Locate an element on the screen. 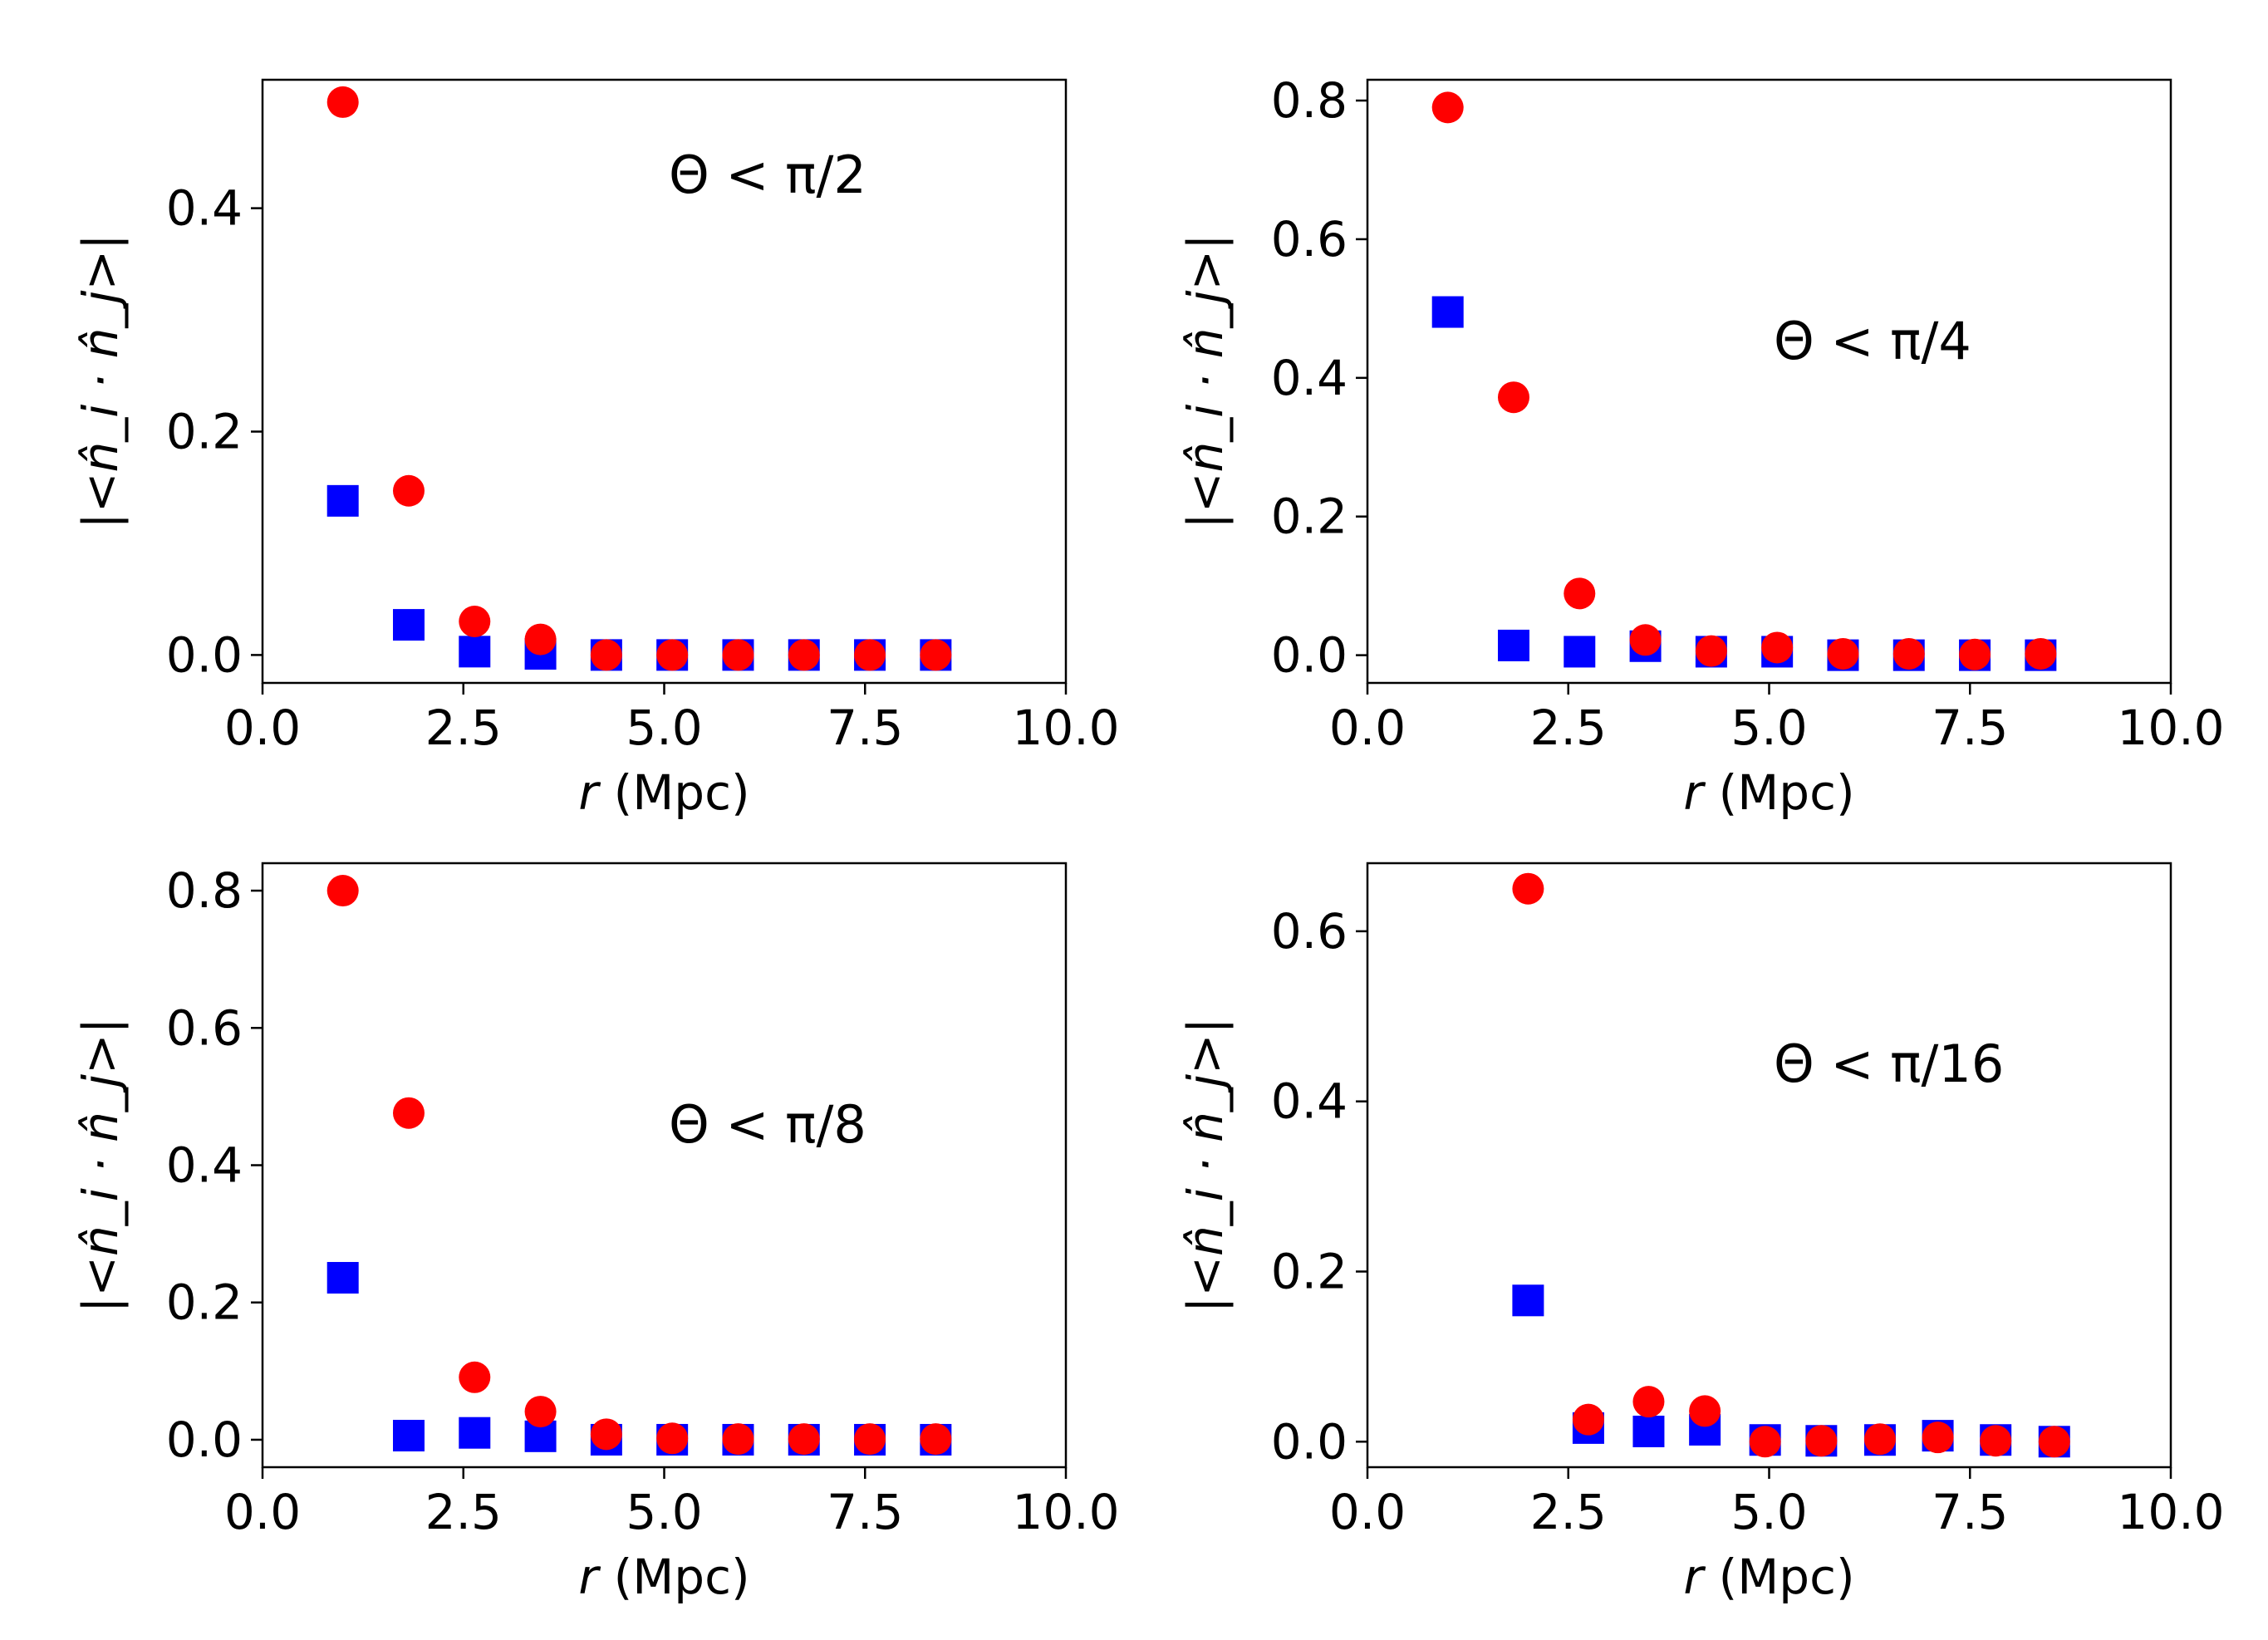  panel-annotation: Θ < π/2 is located at coordinates (767, 175).